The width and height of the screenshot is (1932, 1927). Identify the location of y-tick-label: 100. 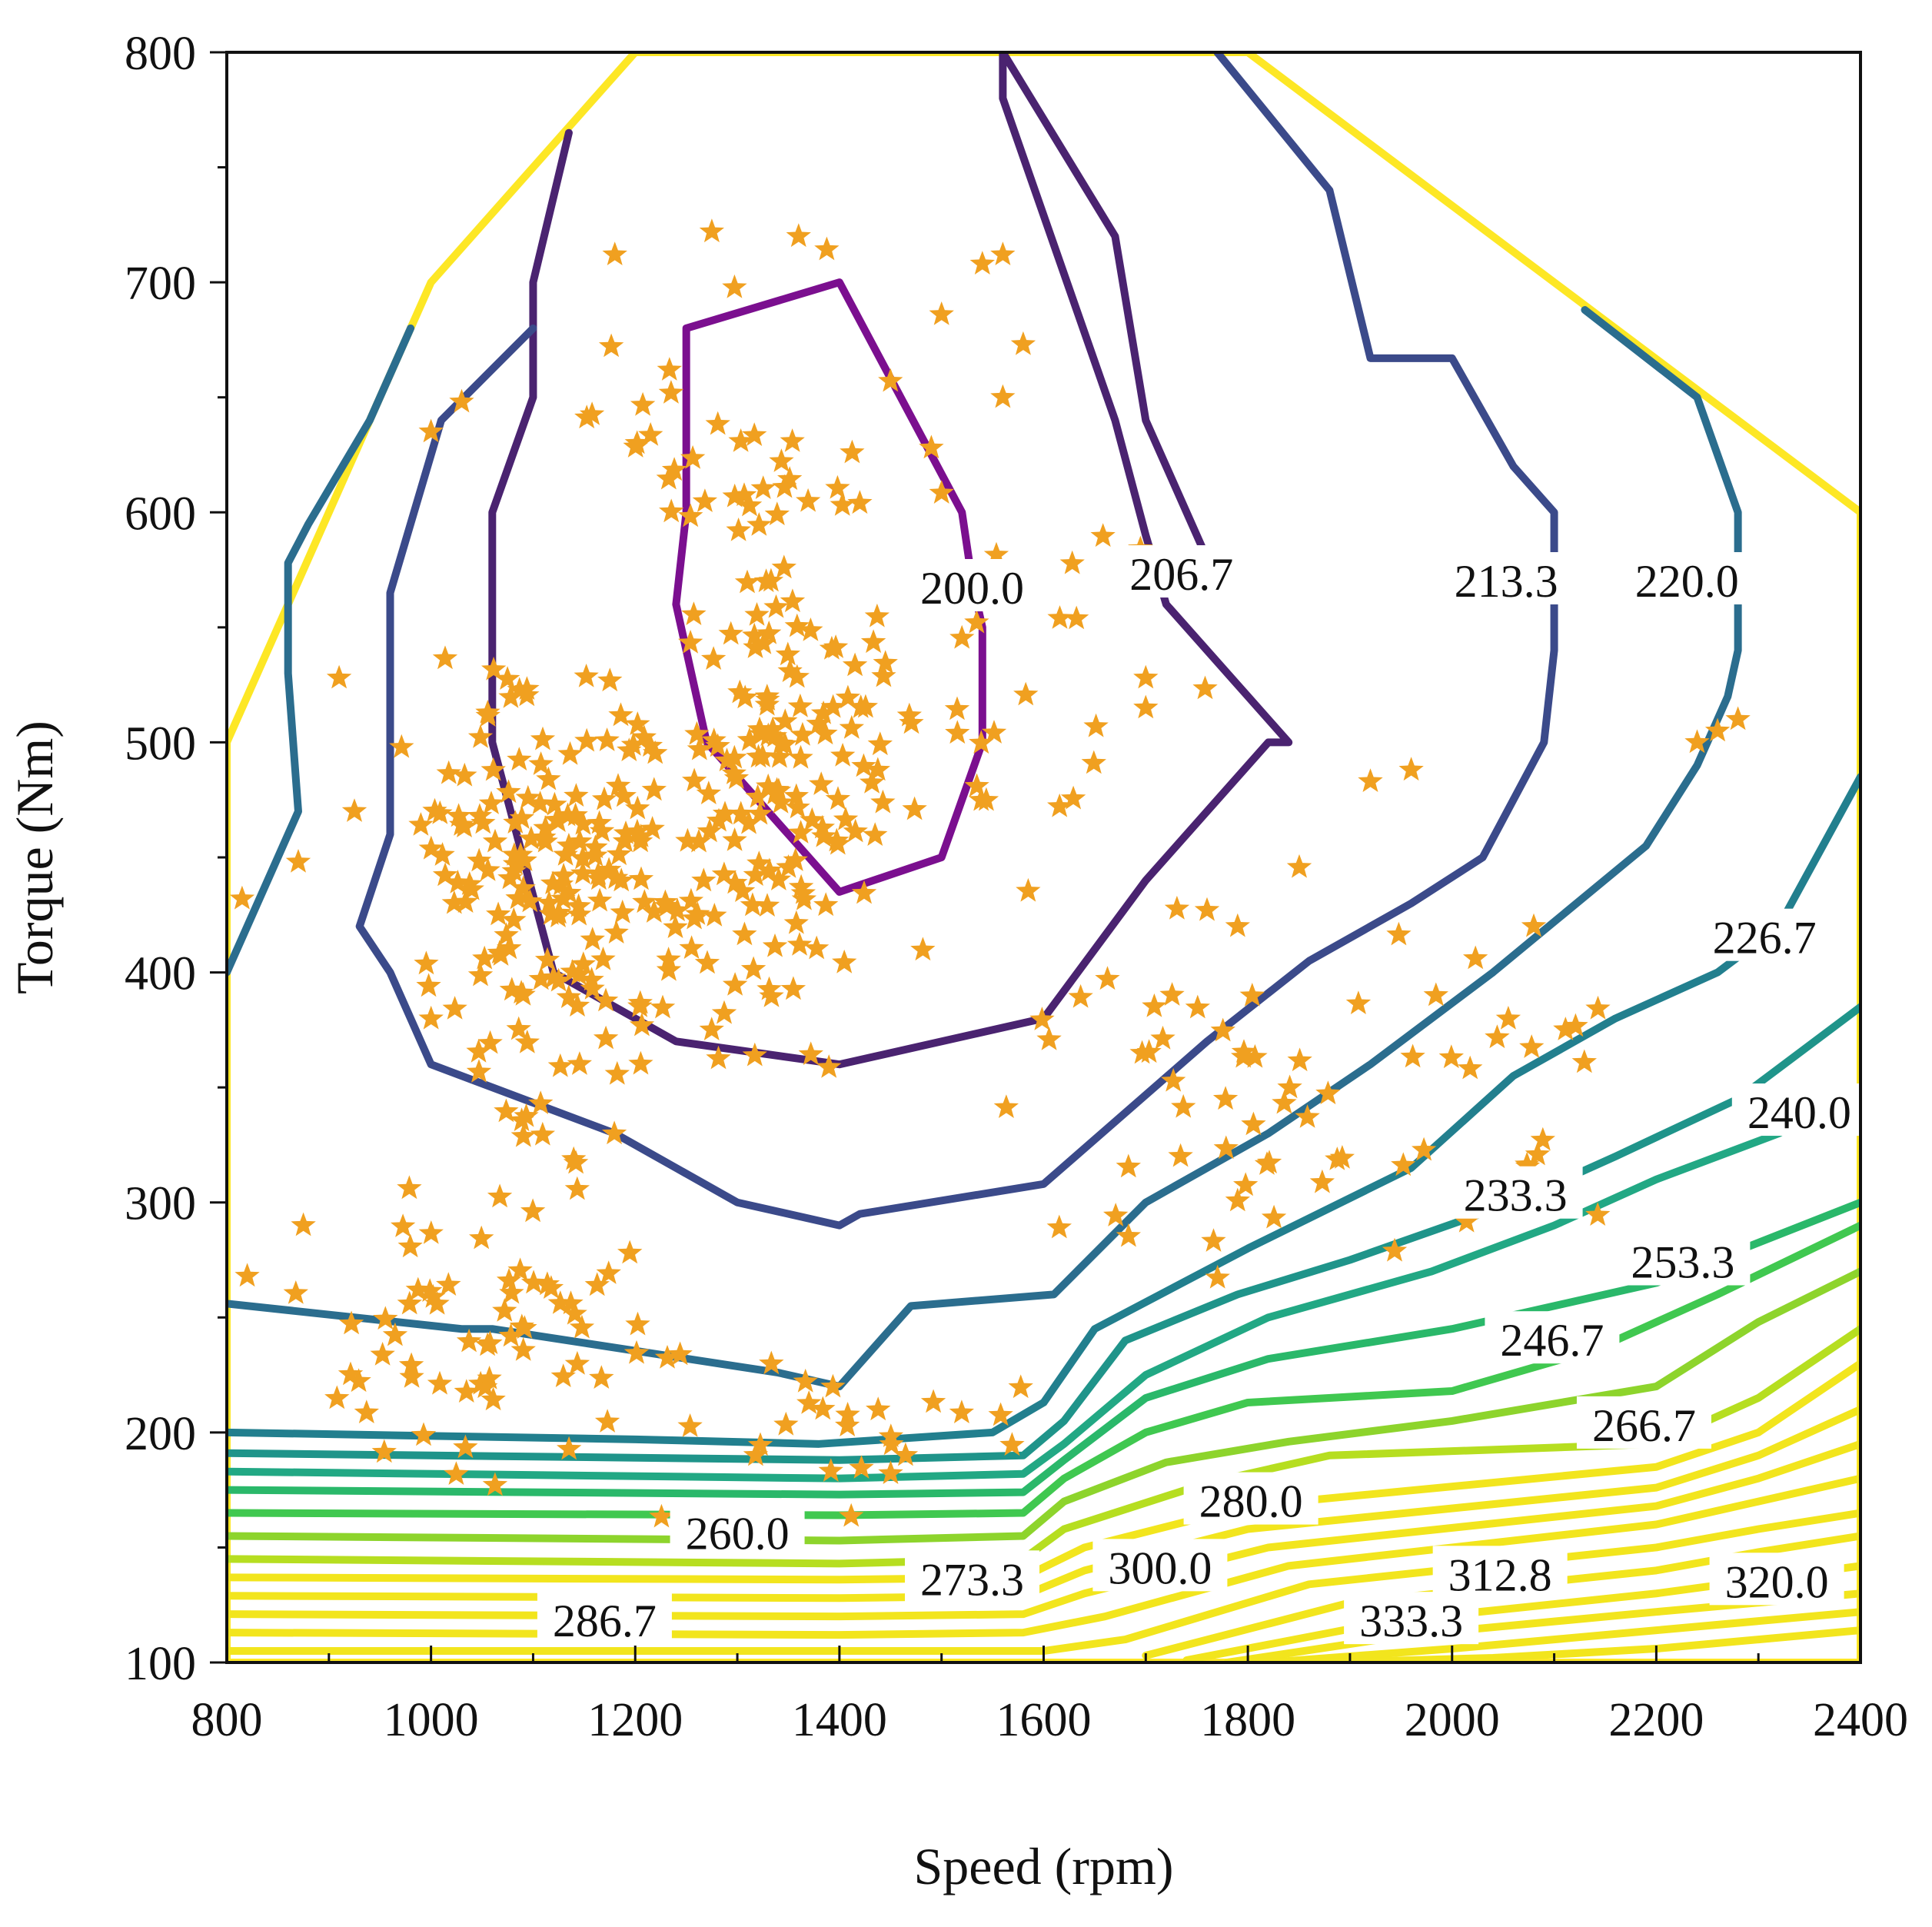
(161, 1664).